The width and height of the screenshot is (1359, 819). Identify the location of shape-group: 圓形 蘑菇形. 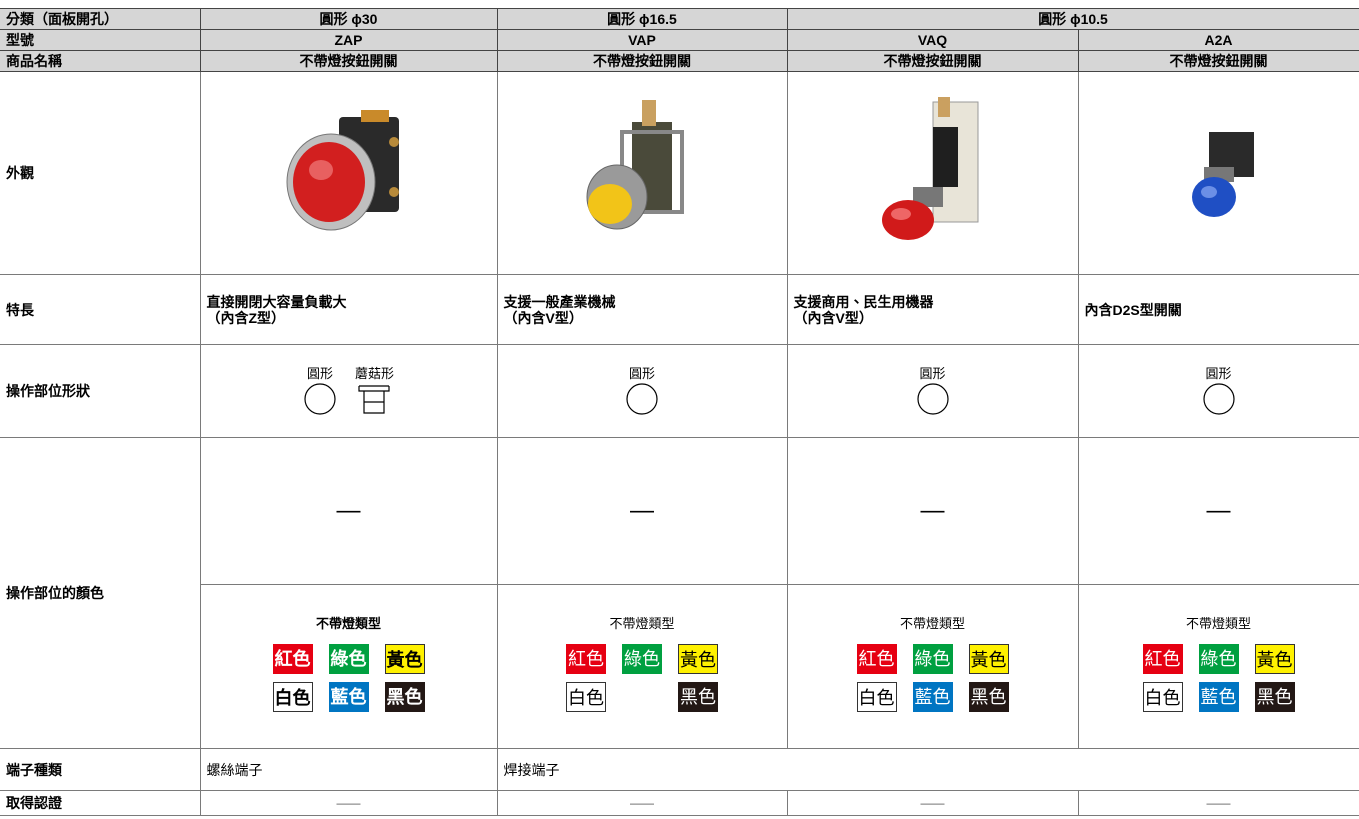
(349, 391).